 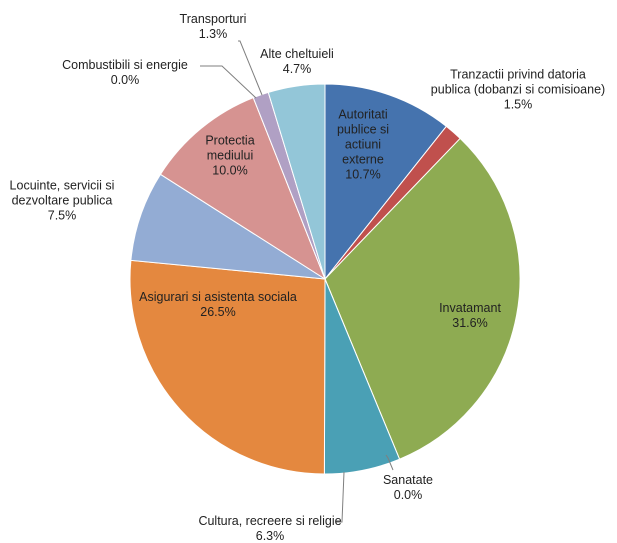 I want to click on value-label: 10.0%, so click(x=230, y=170).